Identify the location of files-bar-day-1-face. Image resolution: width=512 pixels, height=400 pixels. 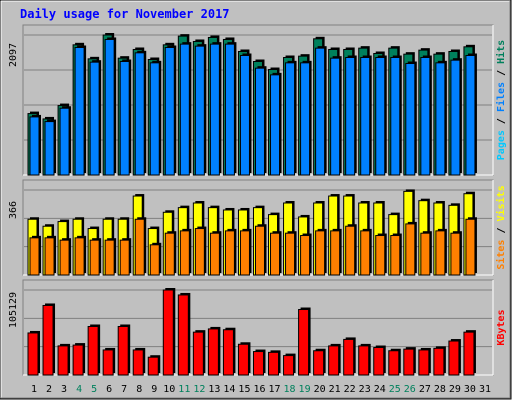
(34, 146).